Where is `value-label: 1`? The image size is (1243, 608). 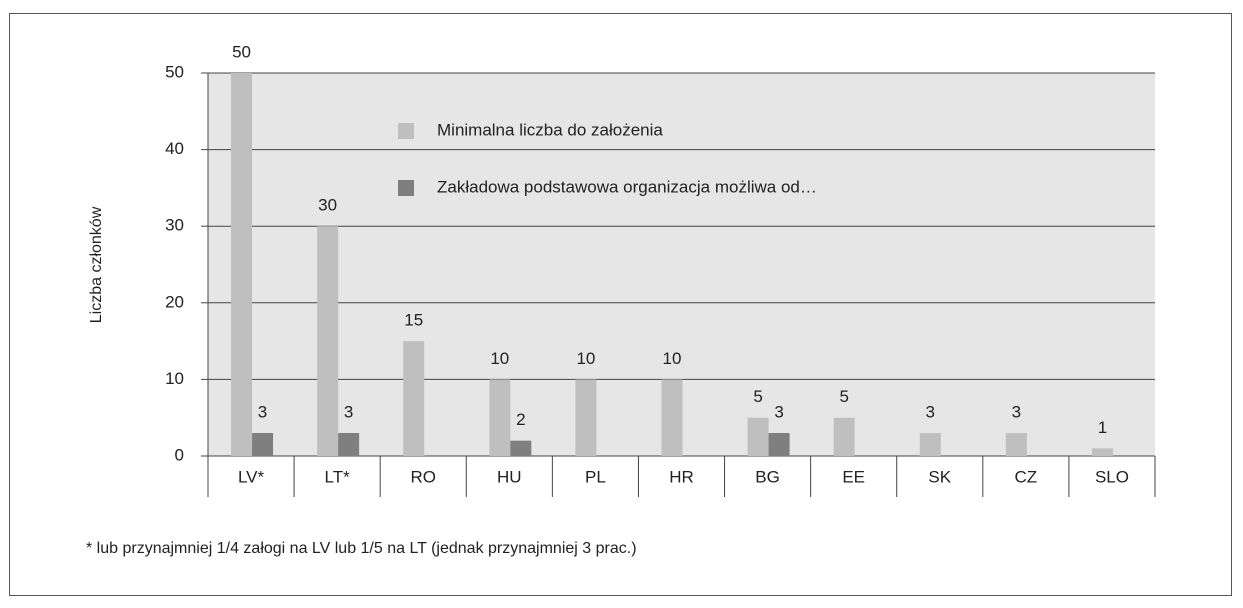 value-label: 1 is located at coordinates (1102, 427).